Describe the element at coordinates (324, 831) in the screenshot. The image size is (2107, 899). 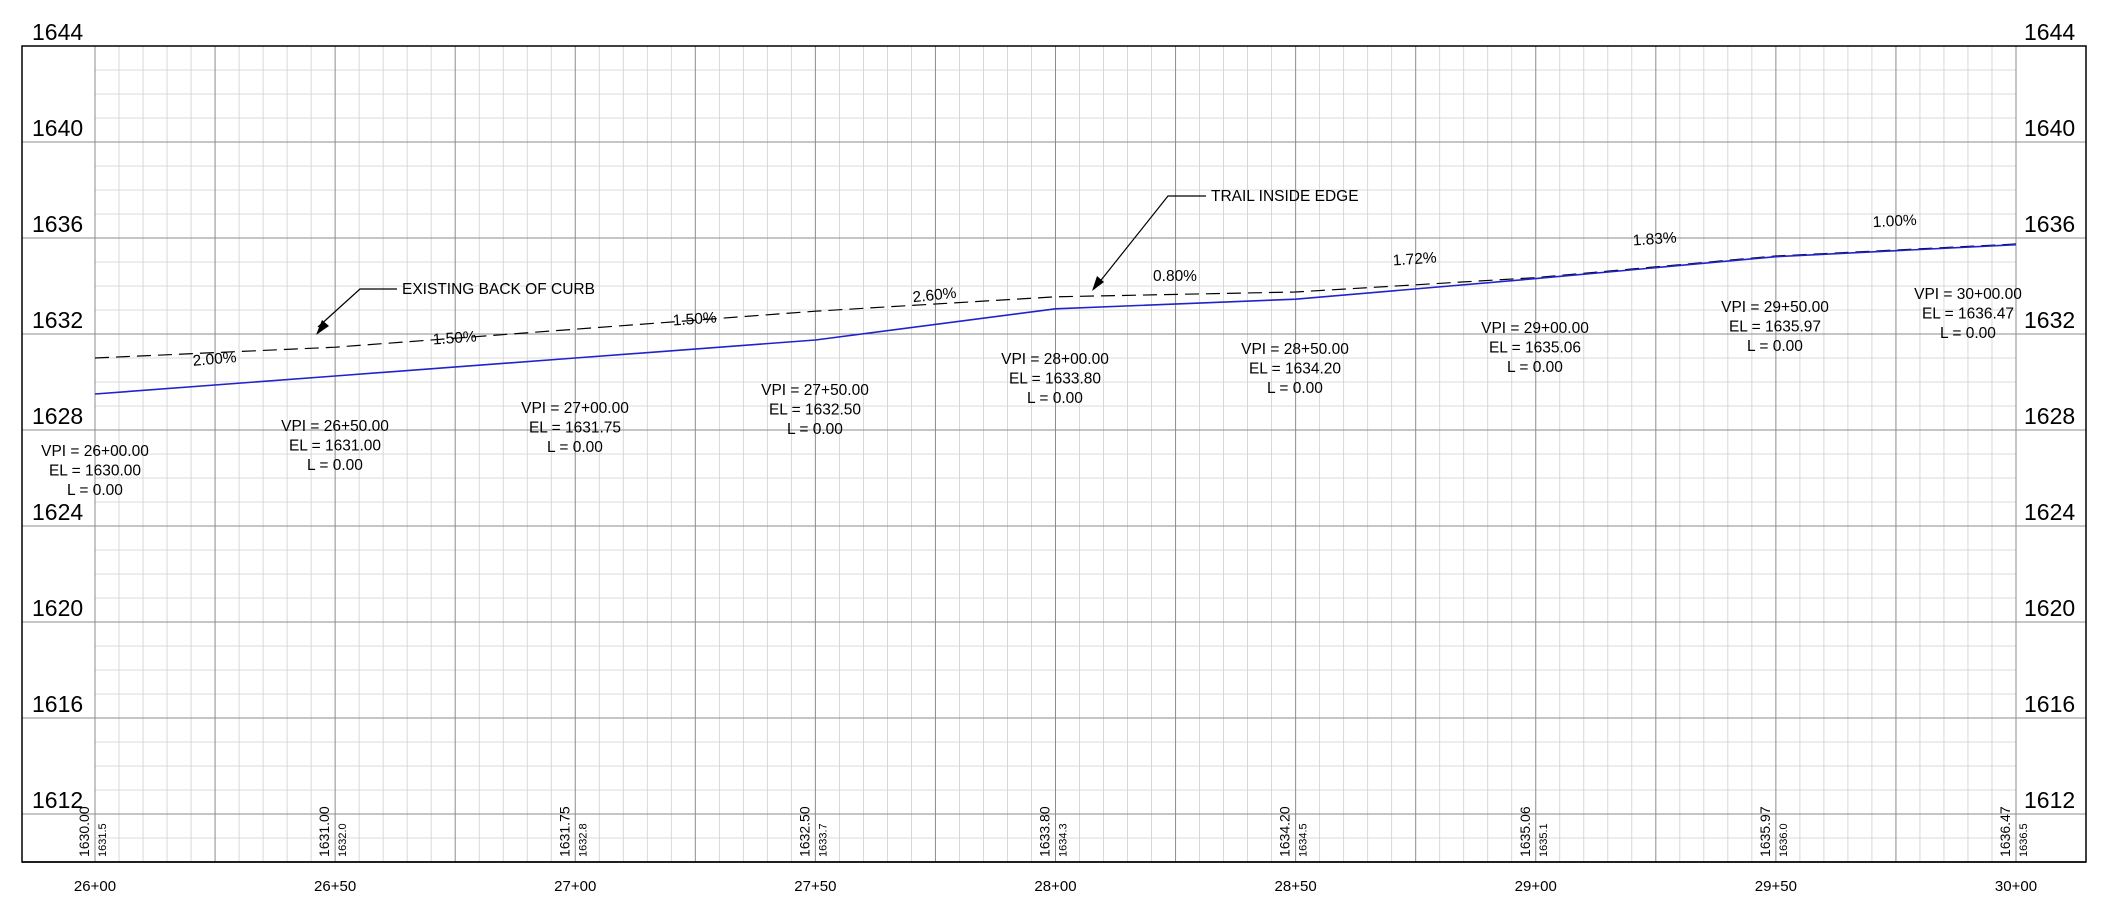
I see `proposed-elevation-value: 1631.00` at that location.